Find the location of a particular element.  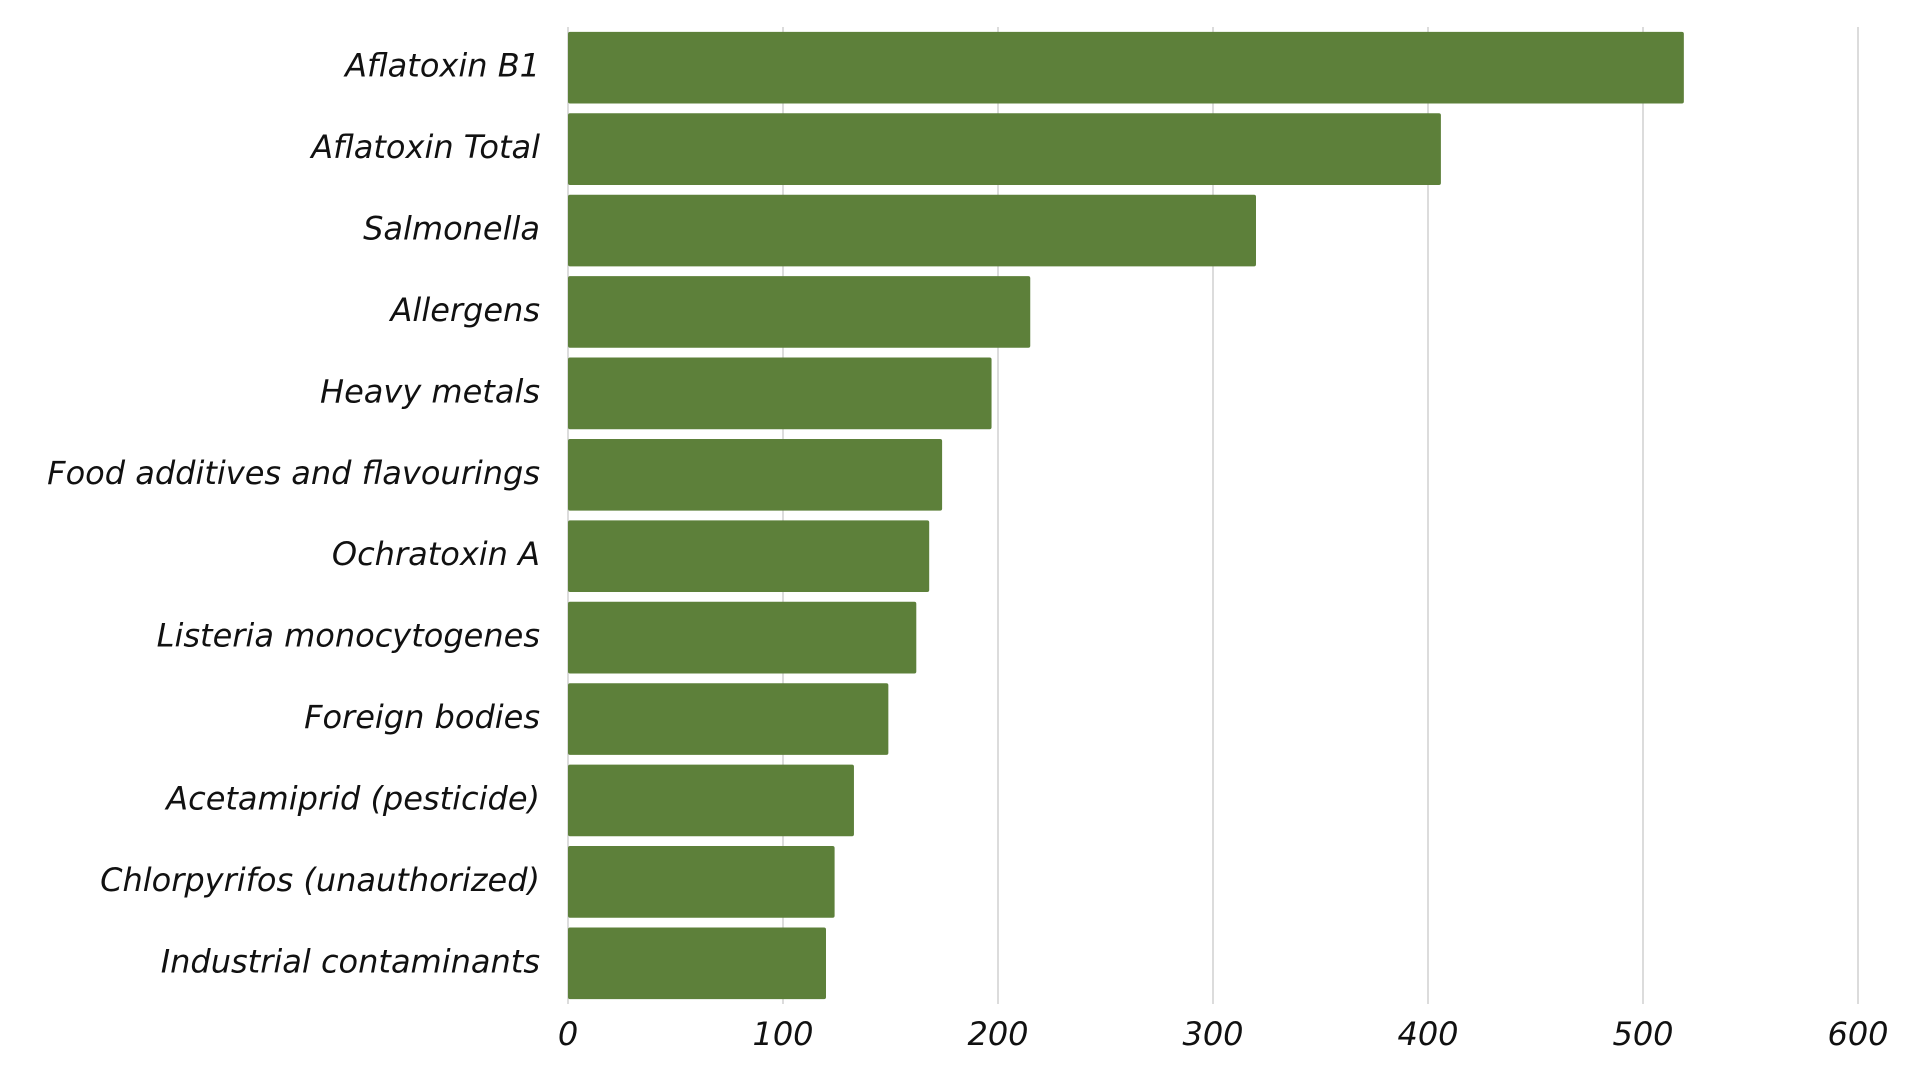

x-tick-label: 400 is located at coordinates (1427, 1034).